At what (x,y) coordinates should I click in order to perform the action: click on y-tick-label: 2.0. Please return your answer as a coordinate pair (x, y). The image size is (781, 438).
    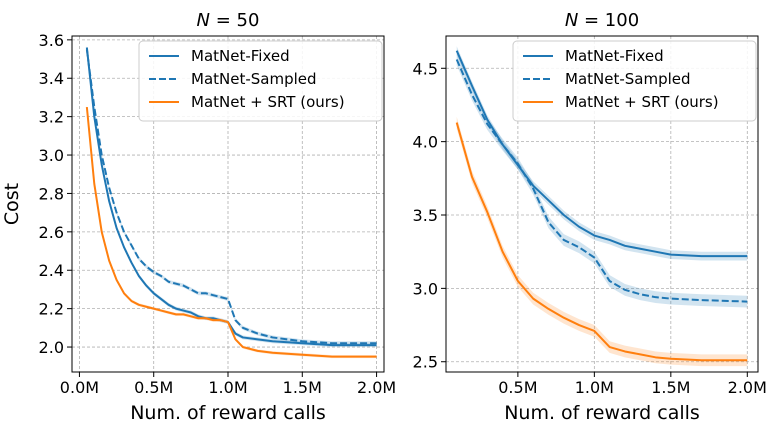
    Looking at the image, I should click on (51, 347).